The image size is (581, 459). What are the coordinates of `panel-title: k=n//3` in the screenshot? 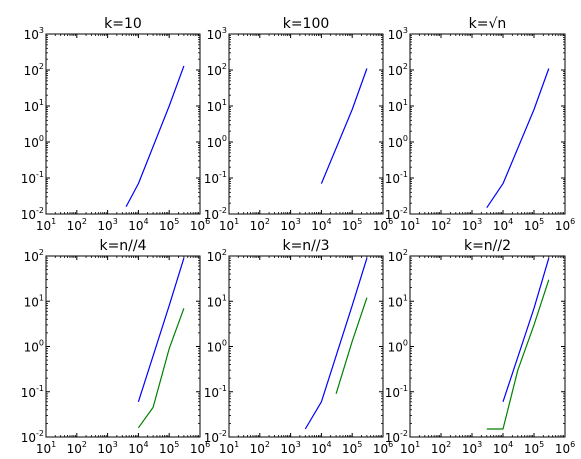 It's located at (305, 246).